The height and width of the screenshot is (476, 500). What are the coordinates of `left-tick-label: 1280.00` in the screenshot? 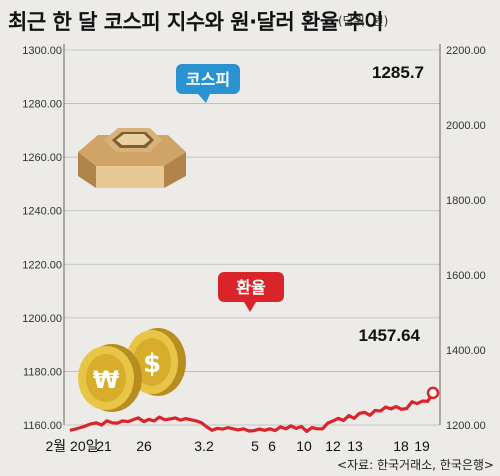 It's located at (42, 105).